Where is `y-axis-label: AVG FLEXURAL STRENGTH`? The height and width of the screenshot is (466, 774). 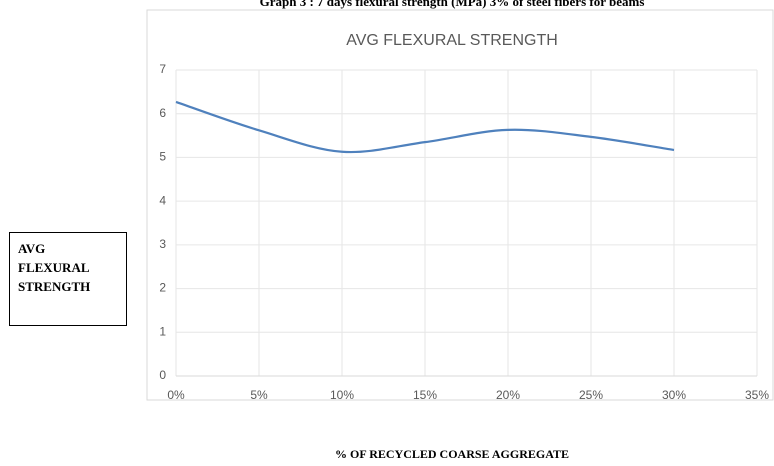
y-axis-label: AVG FLEXURAL STRENGTH is located at coordinates (68, 279).